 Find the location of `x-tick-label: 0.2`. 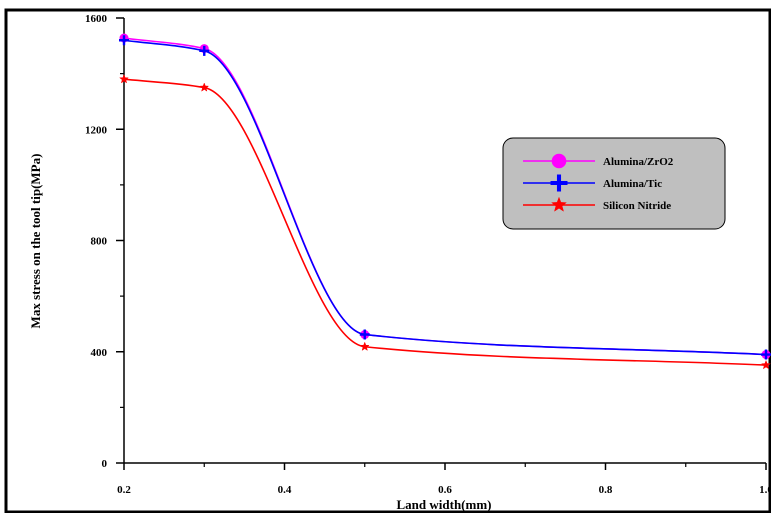

x-tick-label: 0.2 is located at coordinates (124, 490).